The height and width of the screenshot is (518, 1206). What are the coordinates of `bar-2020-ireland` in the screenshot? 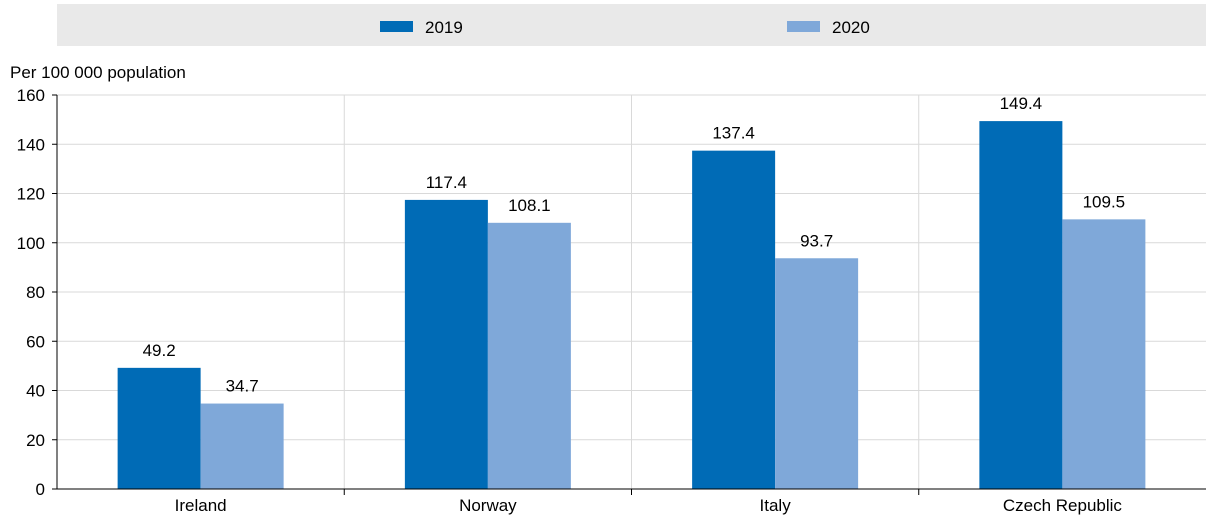 It's located at (242, 446).